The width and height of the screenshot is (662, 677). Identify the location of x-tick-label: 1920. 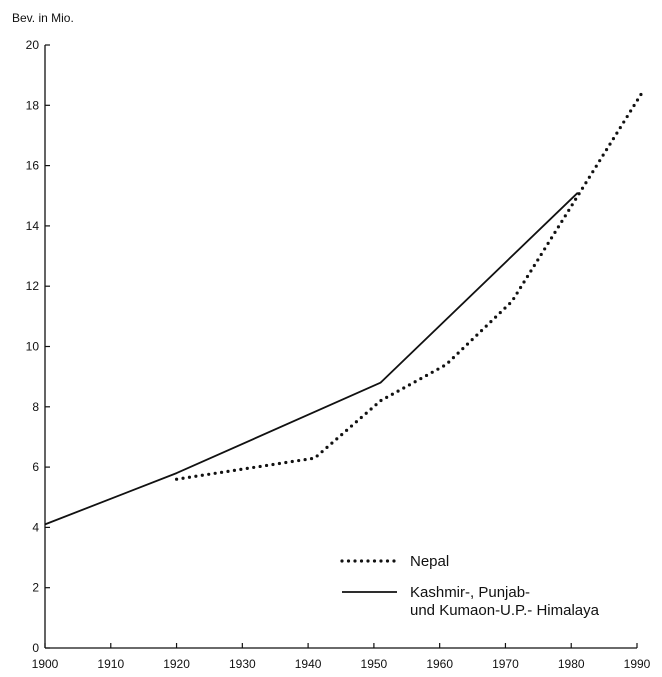
(176, 664).